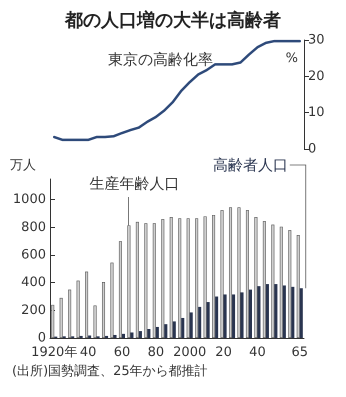  I want to click on chart-title: 都の人口増の大半は高齢者, so click(173, 20).